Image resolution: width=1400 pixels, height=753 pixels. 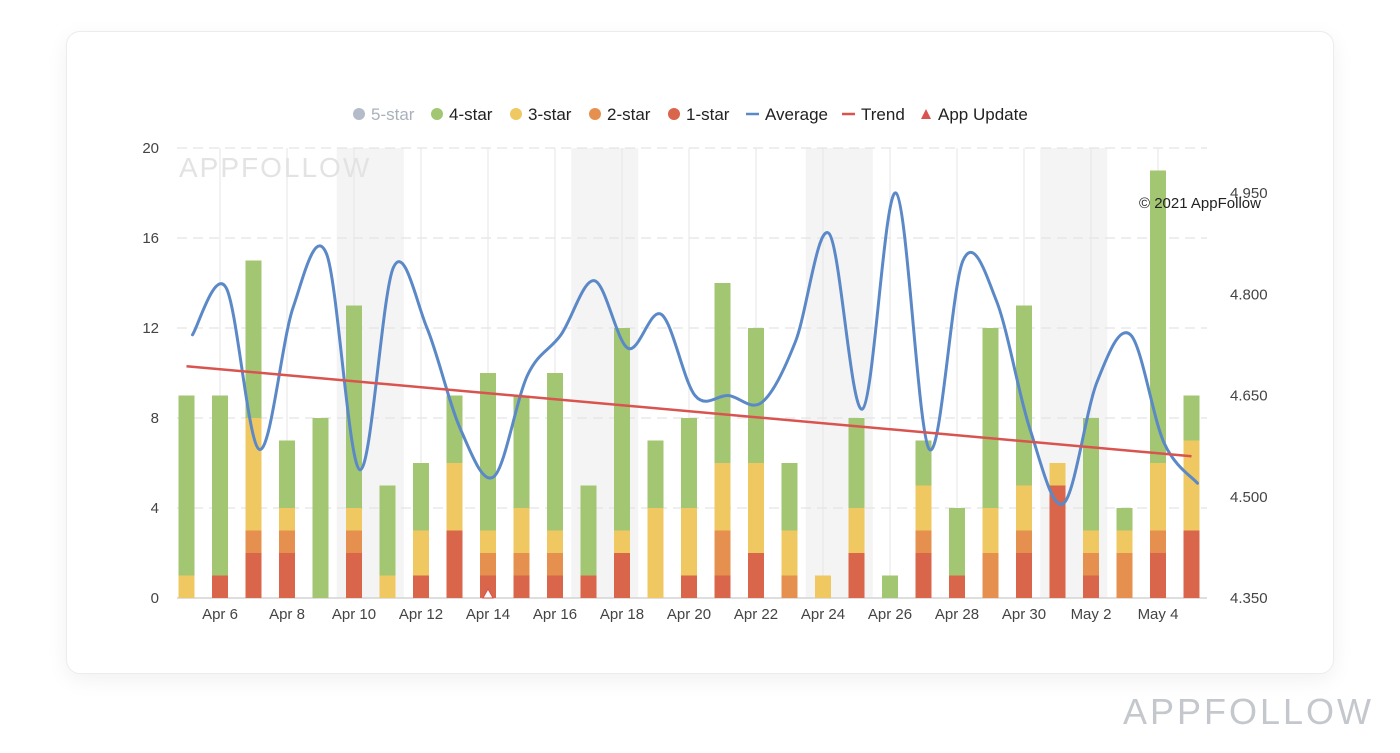 What do you see at coordinates (150, 238) in the screenshot?
I see `y-left-tick-label: 16` at bounding box center [150, 238].